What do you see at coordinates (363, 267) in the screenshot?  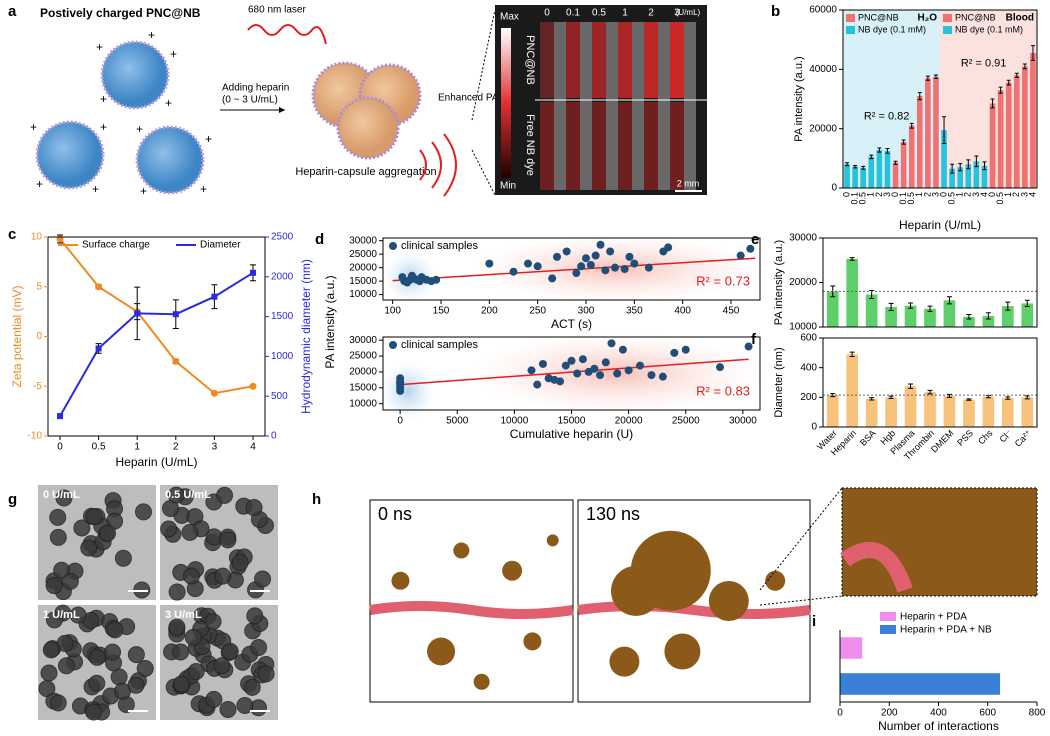 I see `y-tick-label: 20000` at bounding box center [363, 267].